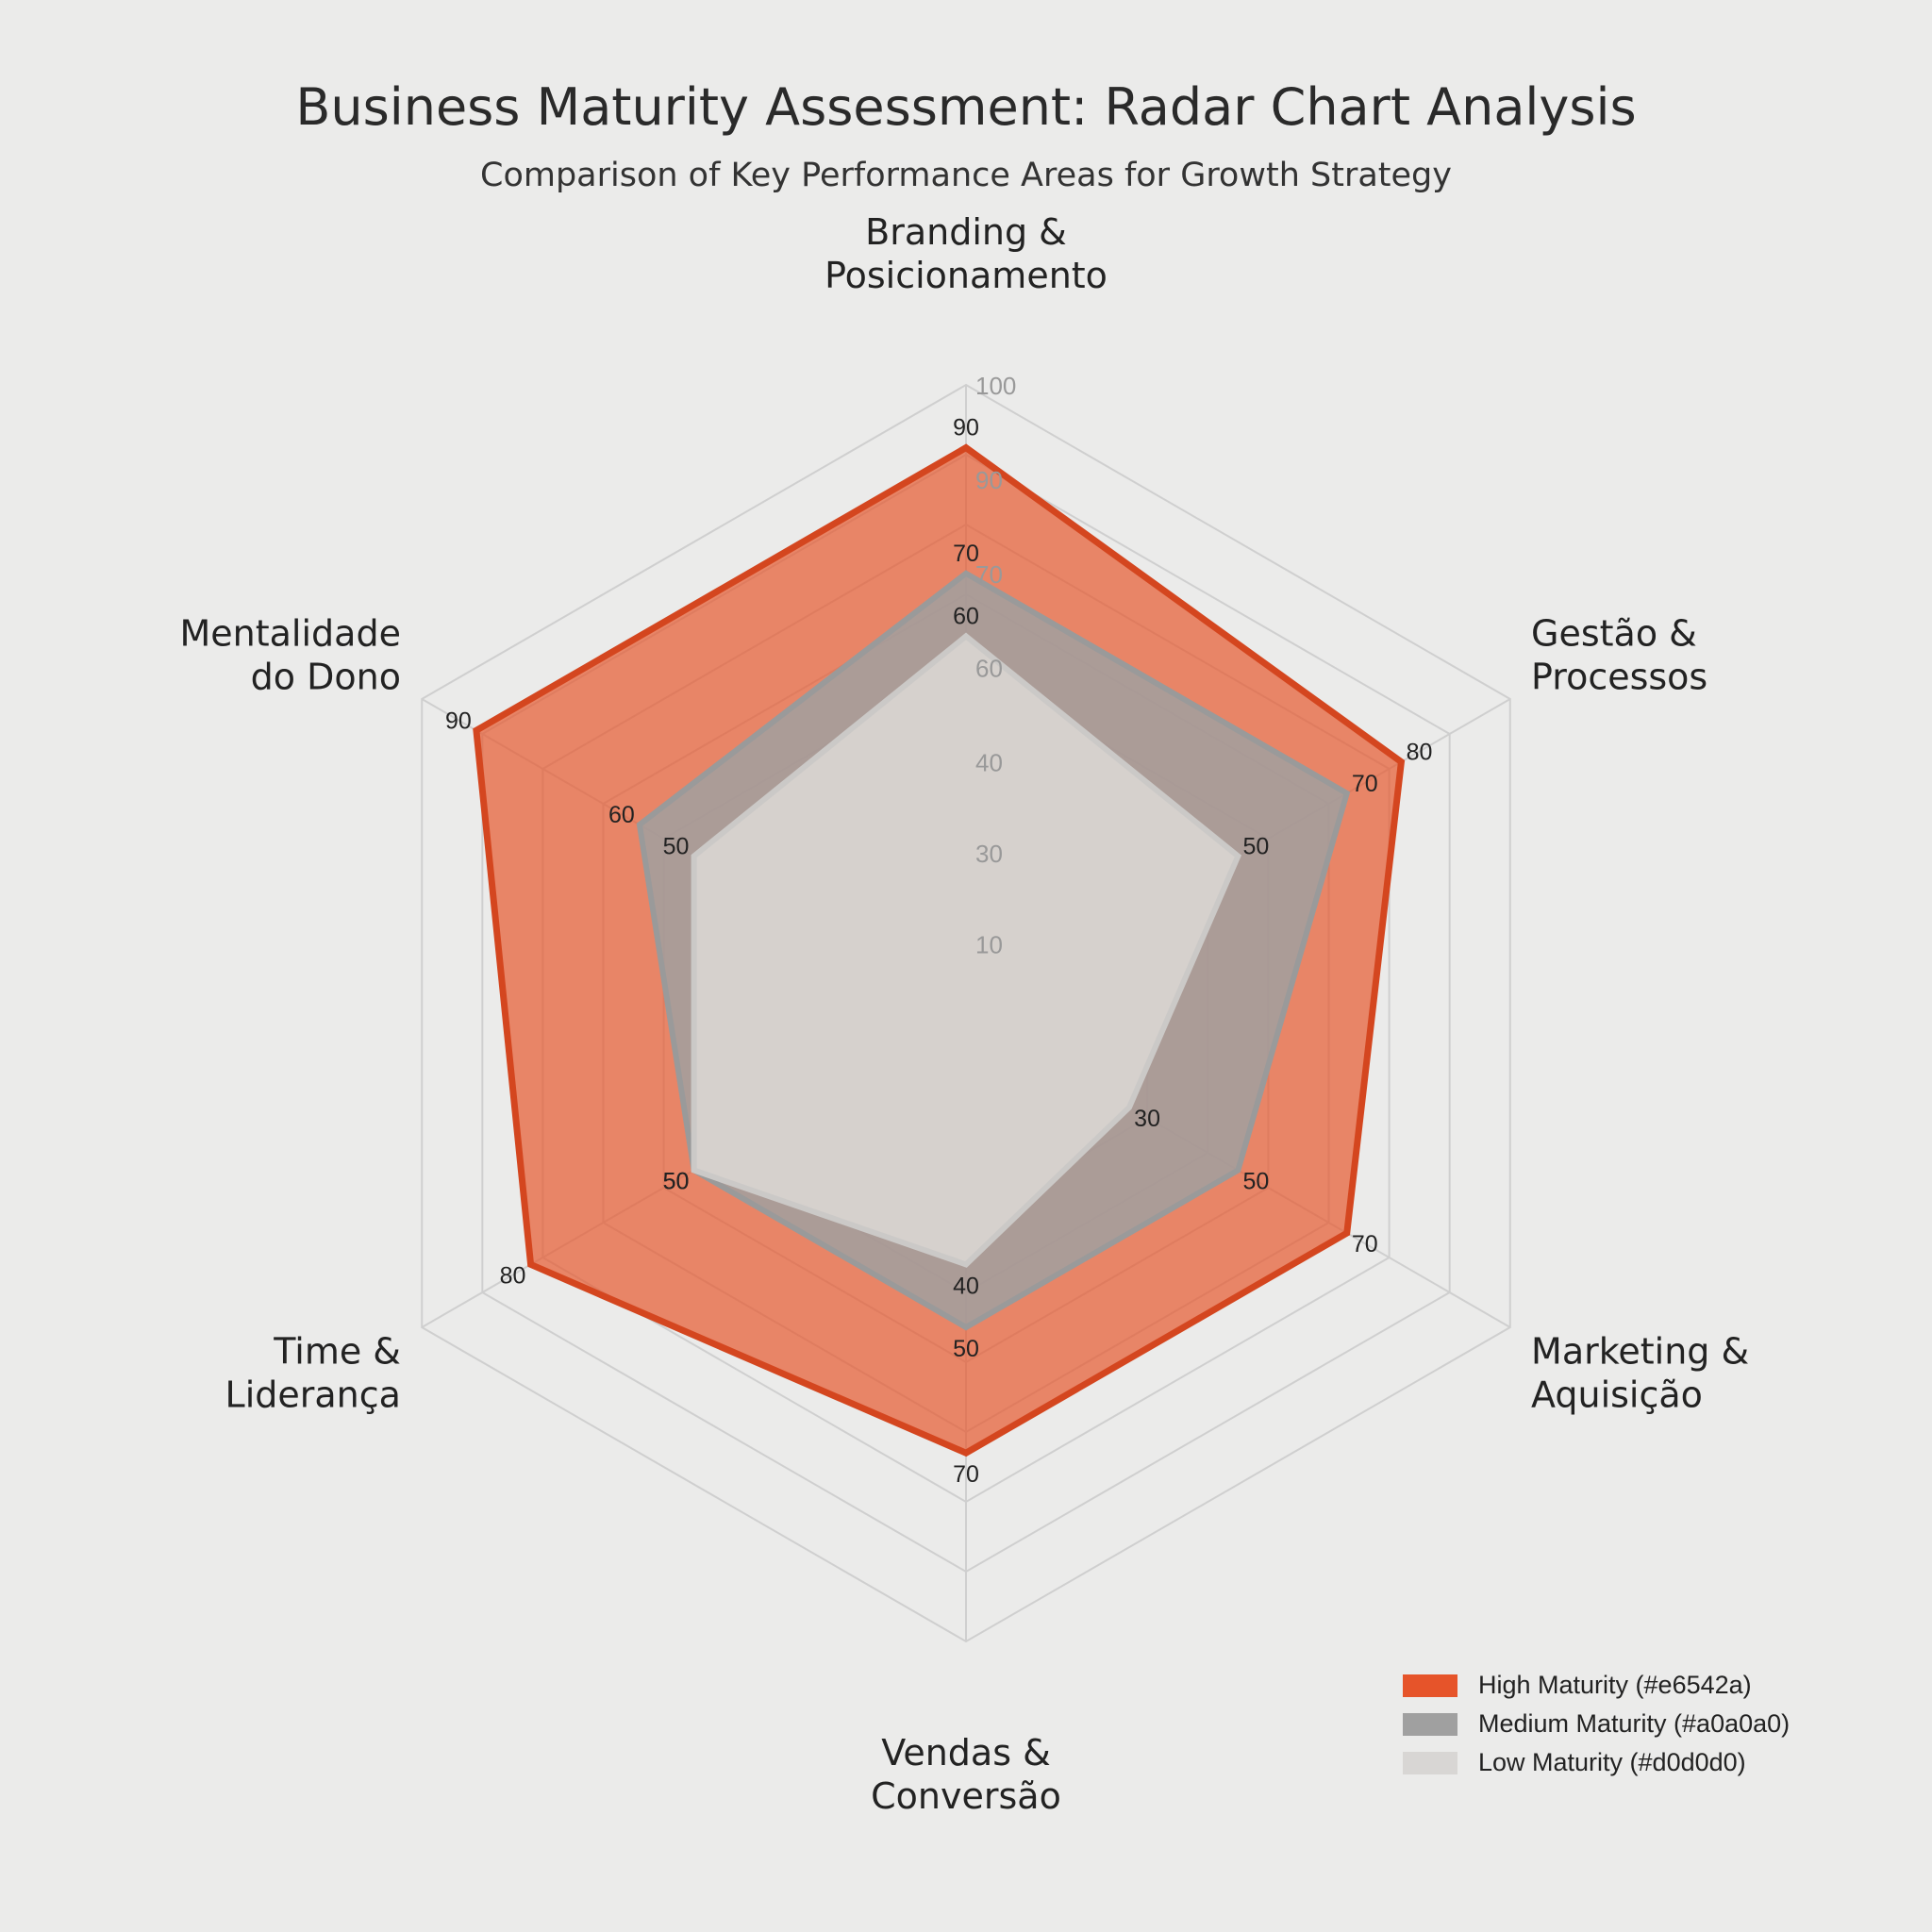 The height and width of the screenshot is (1932, 1932). I want to click on radial-tick-label: 90, so click(989, 480).